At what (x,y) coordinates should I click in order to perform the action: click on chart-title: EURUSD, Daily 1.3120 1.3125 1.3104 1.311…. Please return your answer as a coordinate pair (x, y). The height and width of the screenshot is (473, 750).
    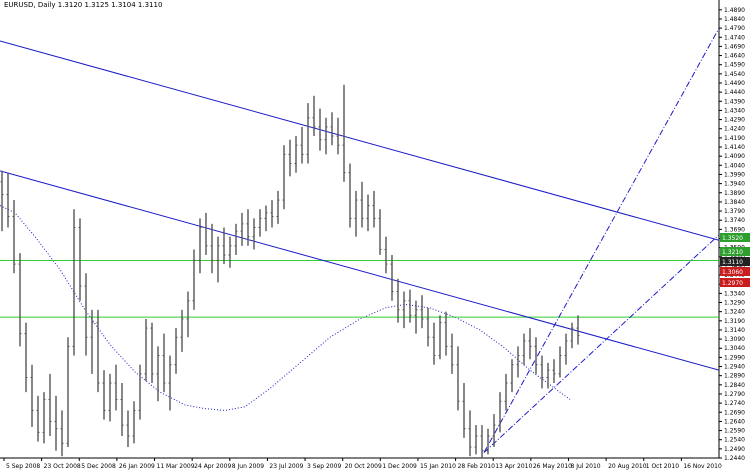
    Looking at the image, I should click on (83, 5).